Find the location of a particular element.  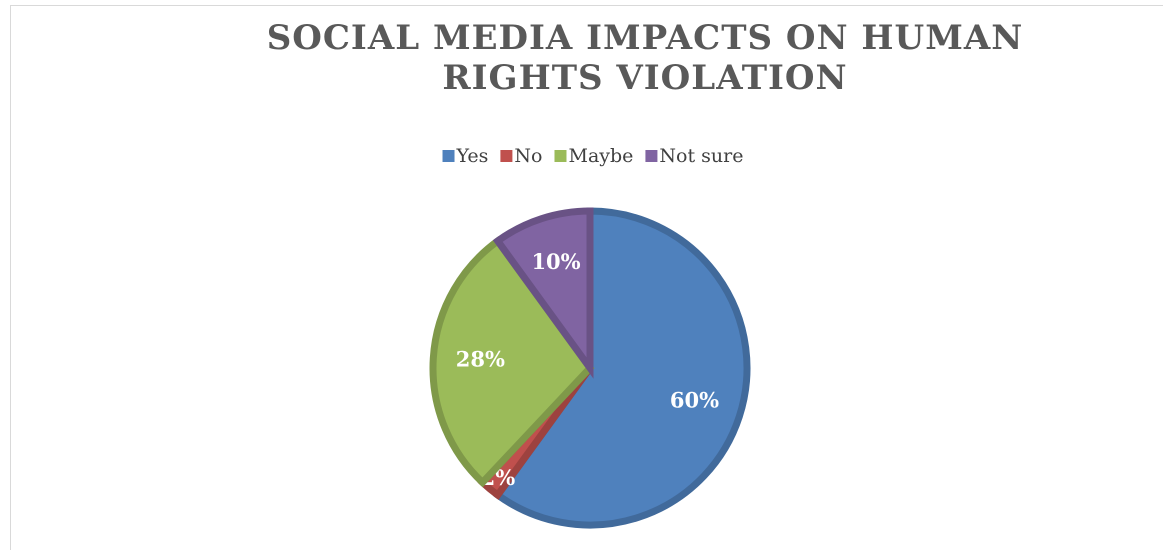

legend-label: Not sure is located at coordinates (701, 156).